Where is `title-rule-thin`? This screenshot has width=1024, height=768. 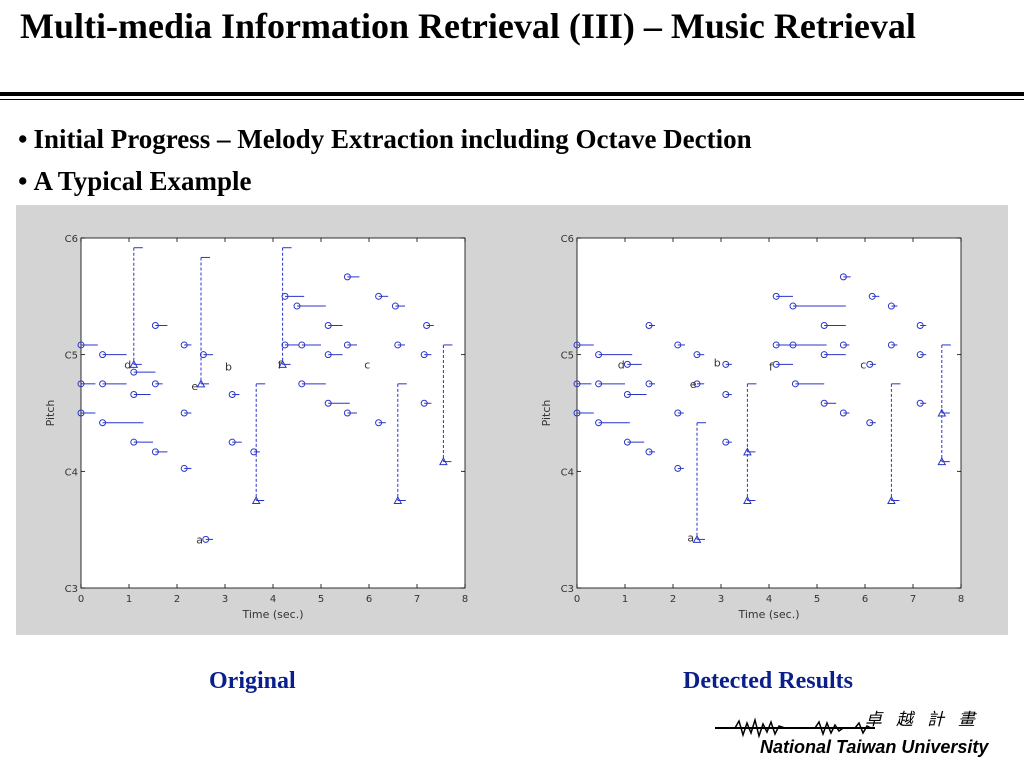 title-rule-thin is located at coordinates (512, 99).